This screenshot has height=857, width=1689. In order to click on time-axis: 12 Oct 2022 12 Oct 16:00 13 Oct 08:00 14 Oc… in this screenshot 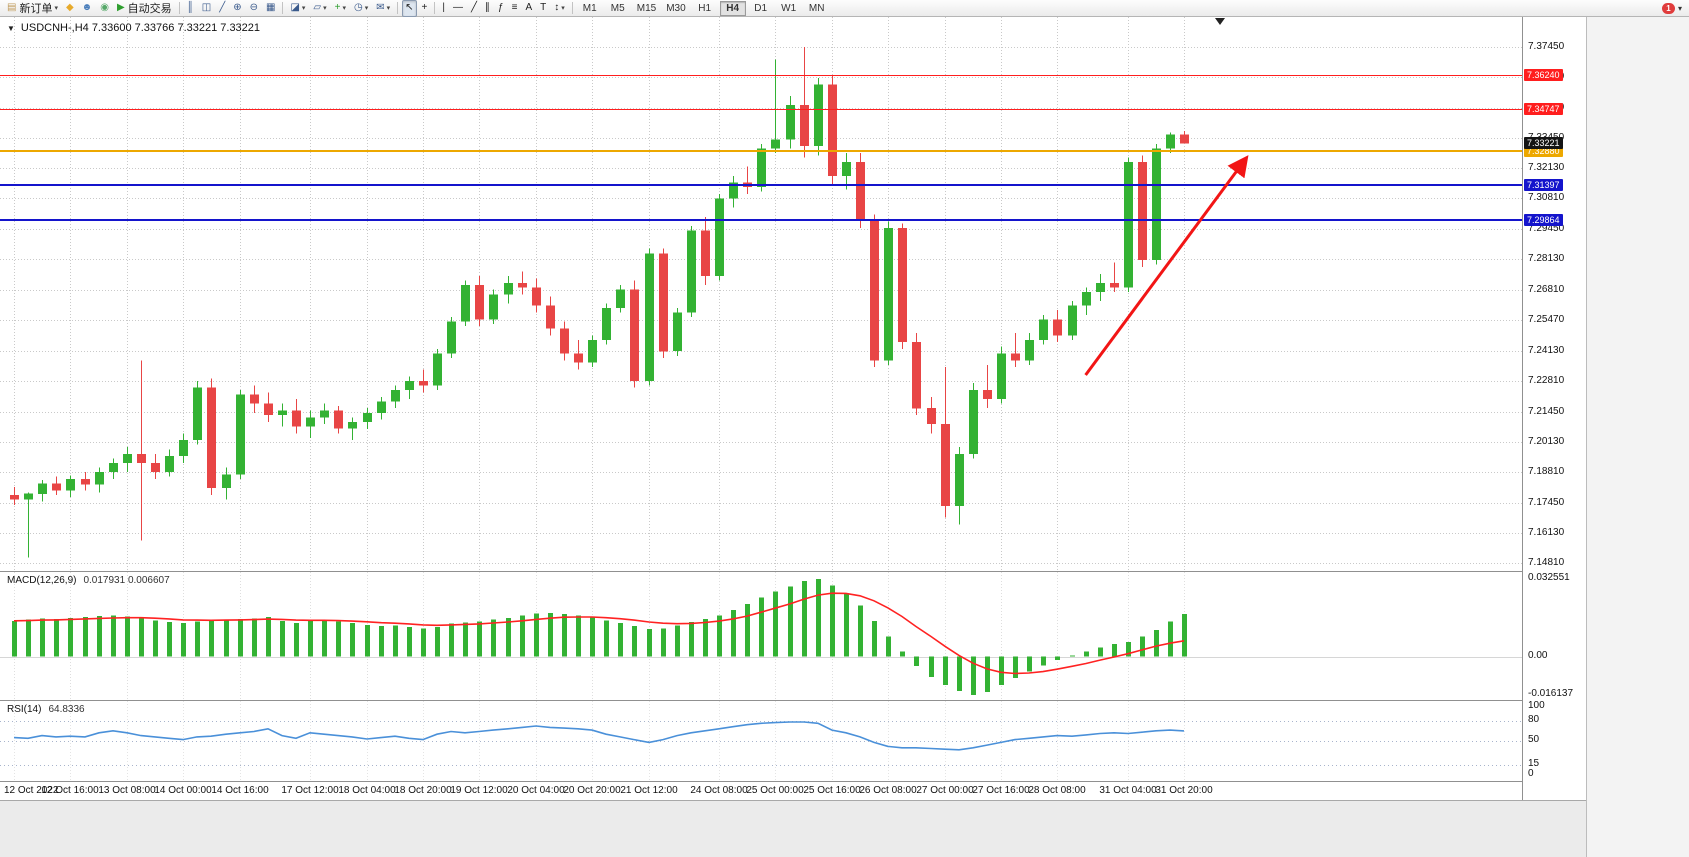, I will do `click(761, 790)`.